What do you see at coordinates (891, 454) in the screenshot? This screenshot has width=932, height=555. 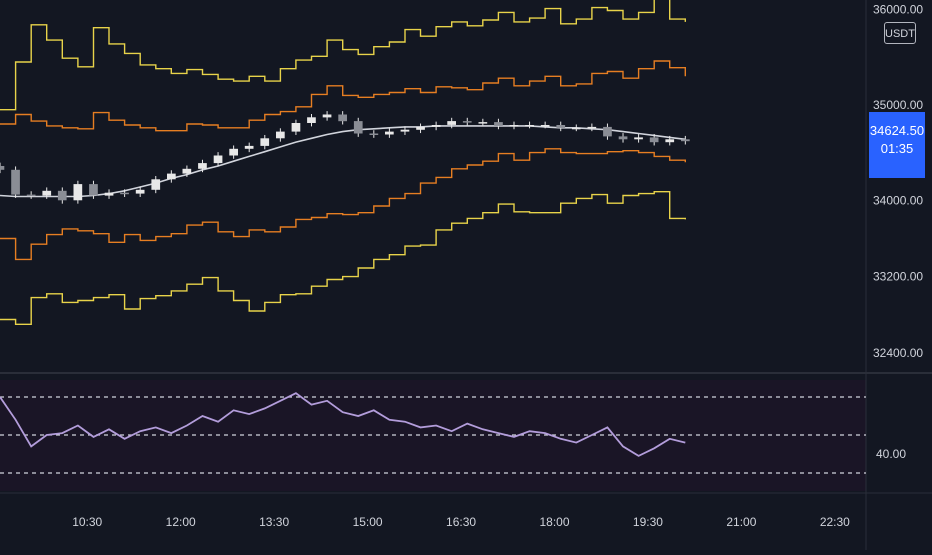 I see `oscillator-tick-label: 40.00` at bounding box center [891, 454].